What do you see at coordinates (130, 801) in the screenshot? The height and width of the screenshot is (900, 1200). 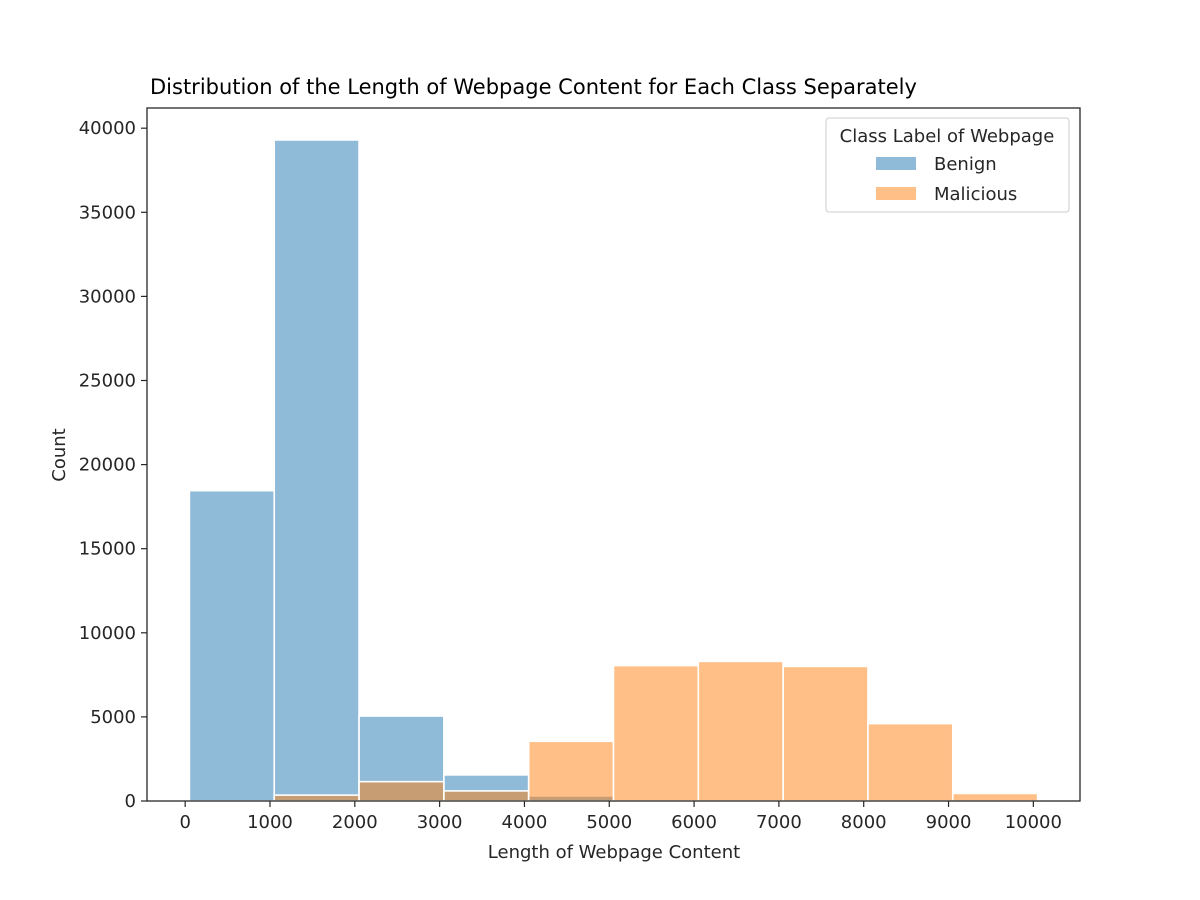 I see `y-tick-label: 0` at bounding box center [130, 801].